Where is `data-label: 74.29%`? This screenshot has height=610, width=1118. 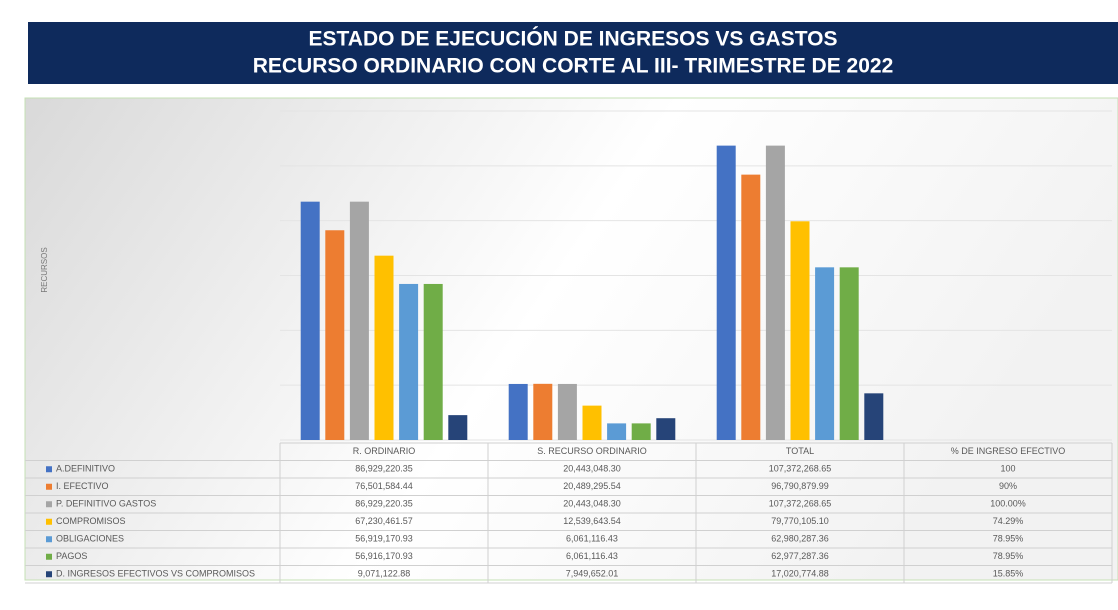 data-label: 74.29% is located at coordinates (1008, 521).